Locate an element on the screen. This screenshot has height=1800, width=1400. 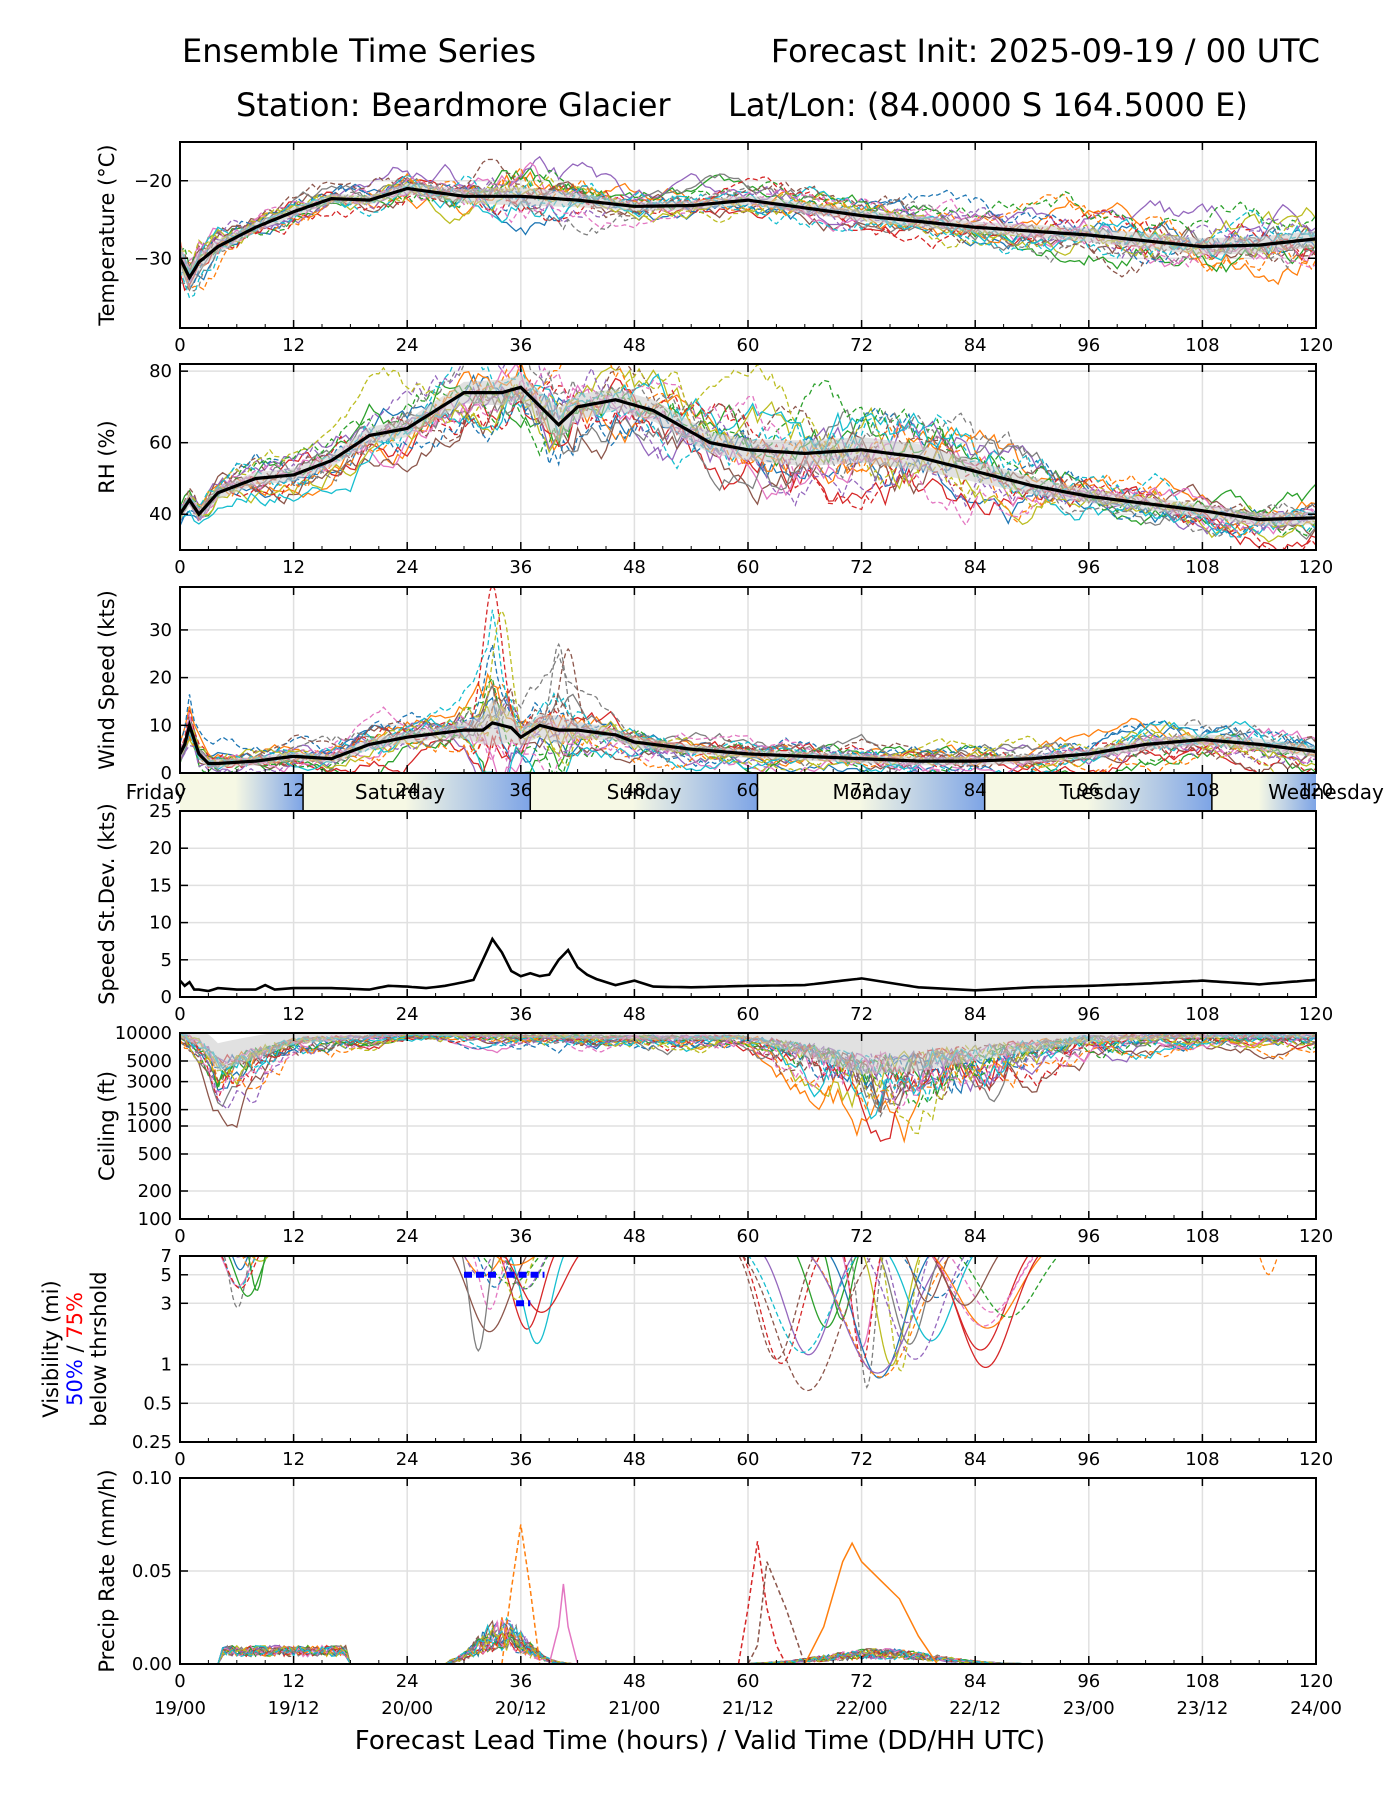
ceiling-xtick-label: 96 is located at coordinates (1088, 1236).